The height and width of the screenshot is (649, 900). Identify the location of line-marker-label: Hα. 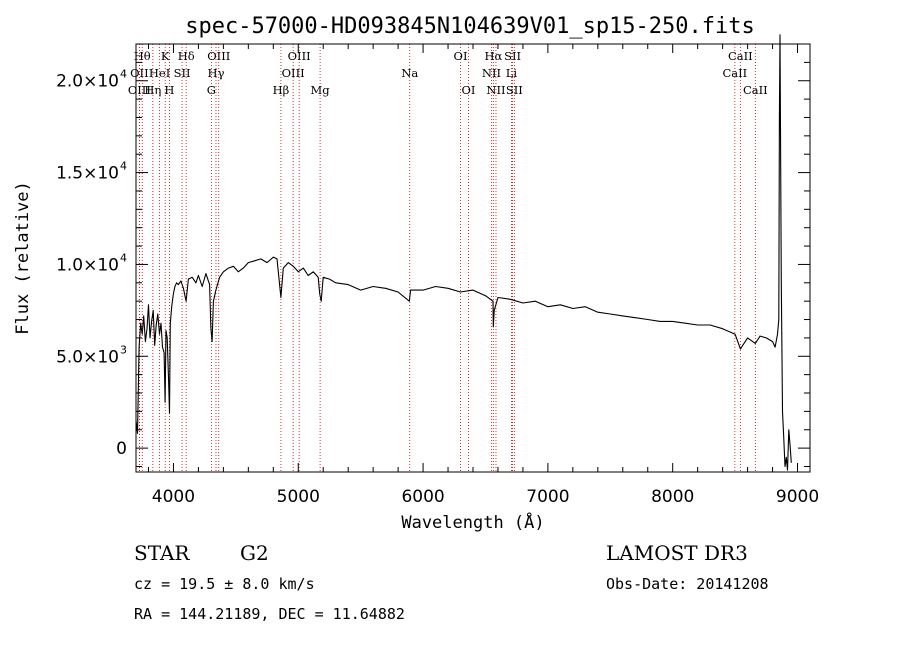
(493, 56).